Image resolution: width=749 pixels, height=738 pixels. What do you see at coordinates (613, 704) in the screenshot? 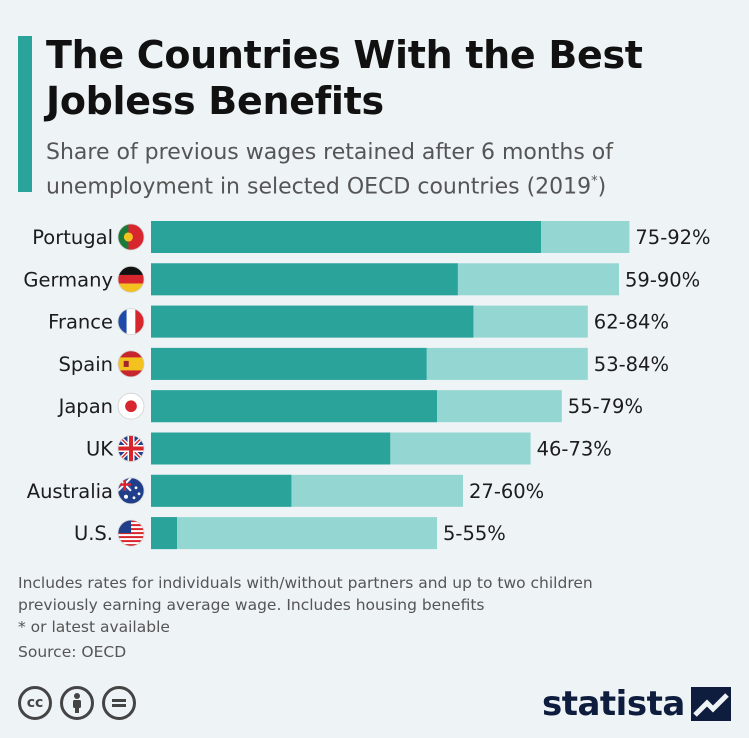
I see `logo-text: statista` at bounding box center [613, 704].